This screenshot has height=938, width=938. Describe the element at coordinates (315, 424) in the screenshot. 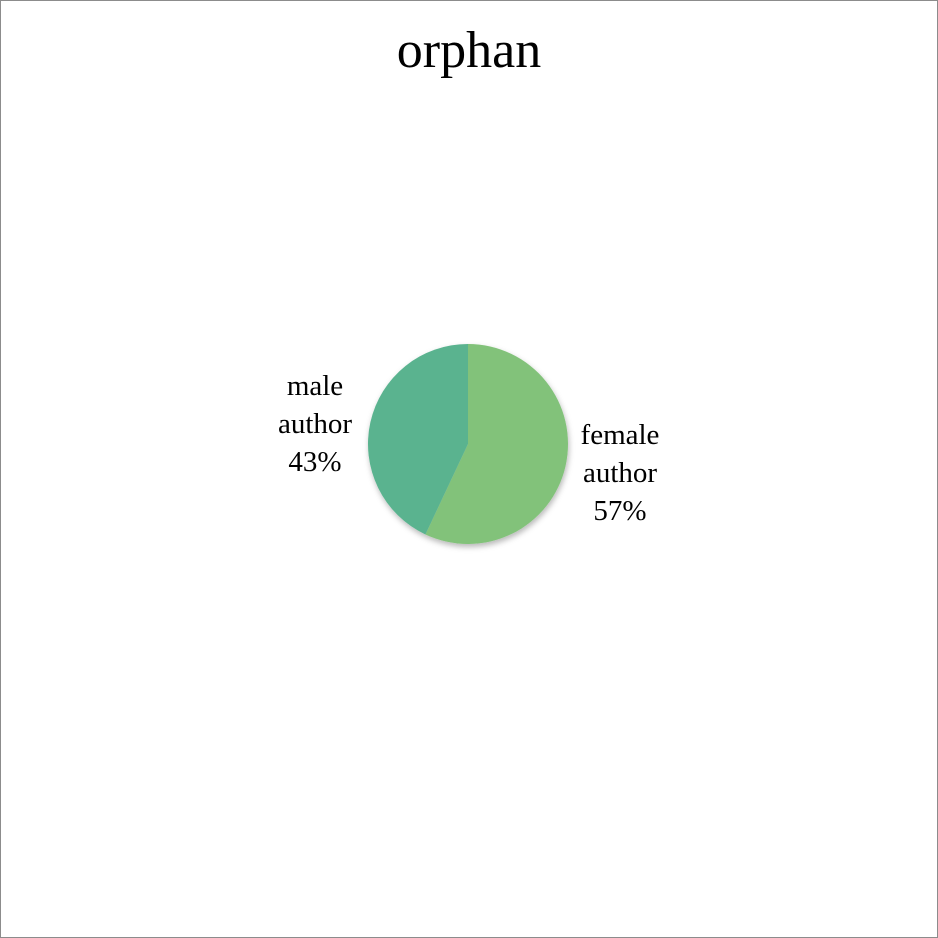

I see `slice-label-male-author: male author 43%` at that location.